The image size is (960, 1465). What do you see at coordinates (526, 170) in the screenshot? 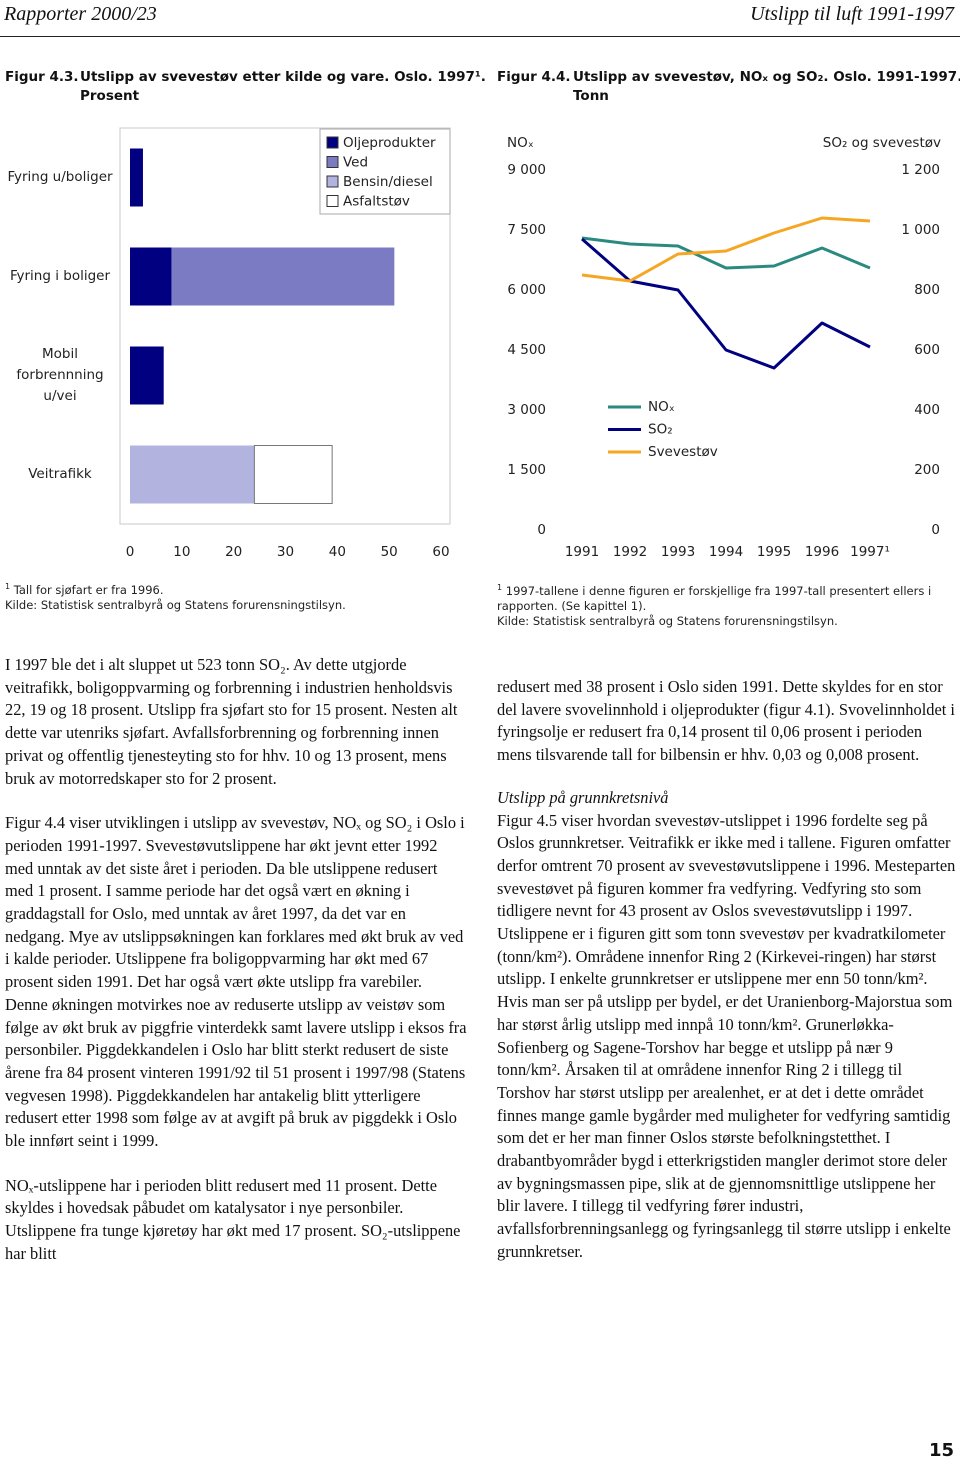
I see `y-tick-label: 9 000` at bounding box center [526, 170].